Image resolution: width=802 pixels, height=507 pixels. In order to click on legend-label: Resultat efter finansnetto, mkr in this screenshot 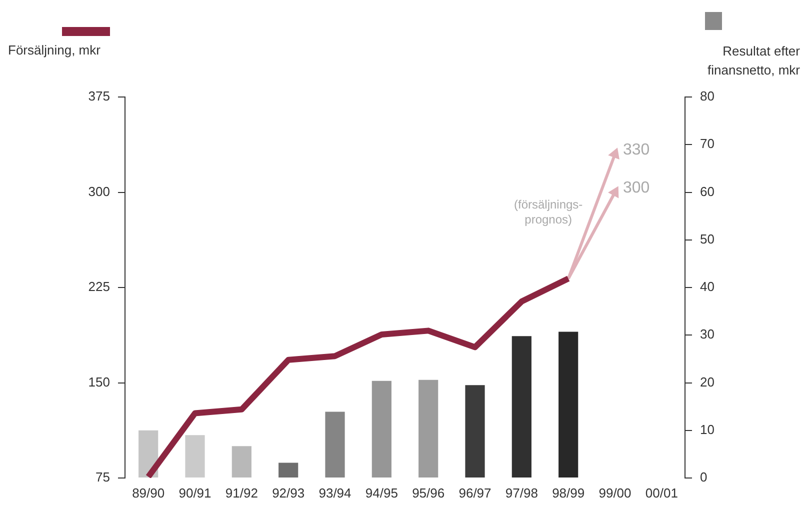, I will do `click(754, 61)`.